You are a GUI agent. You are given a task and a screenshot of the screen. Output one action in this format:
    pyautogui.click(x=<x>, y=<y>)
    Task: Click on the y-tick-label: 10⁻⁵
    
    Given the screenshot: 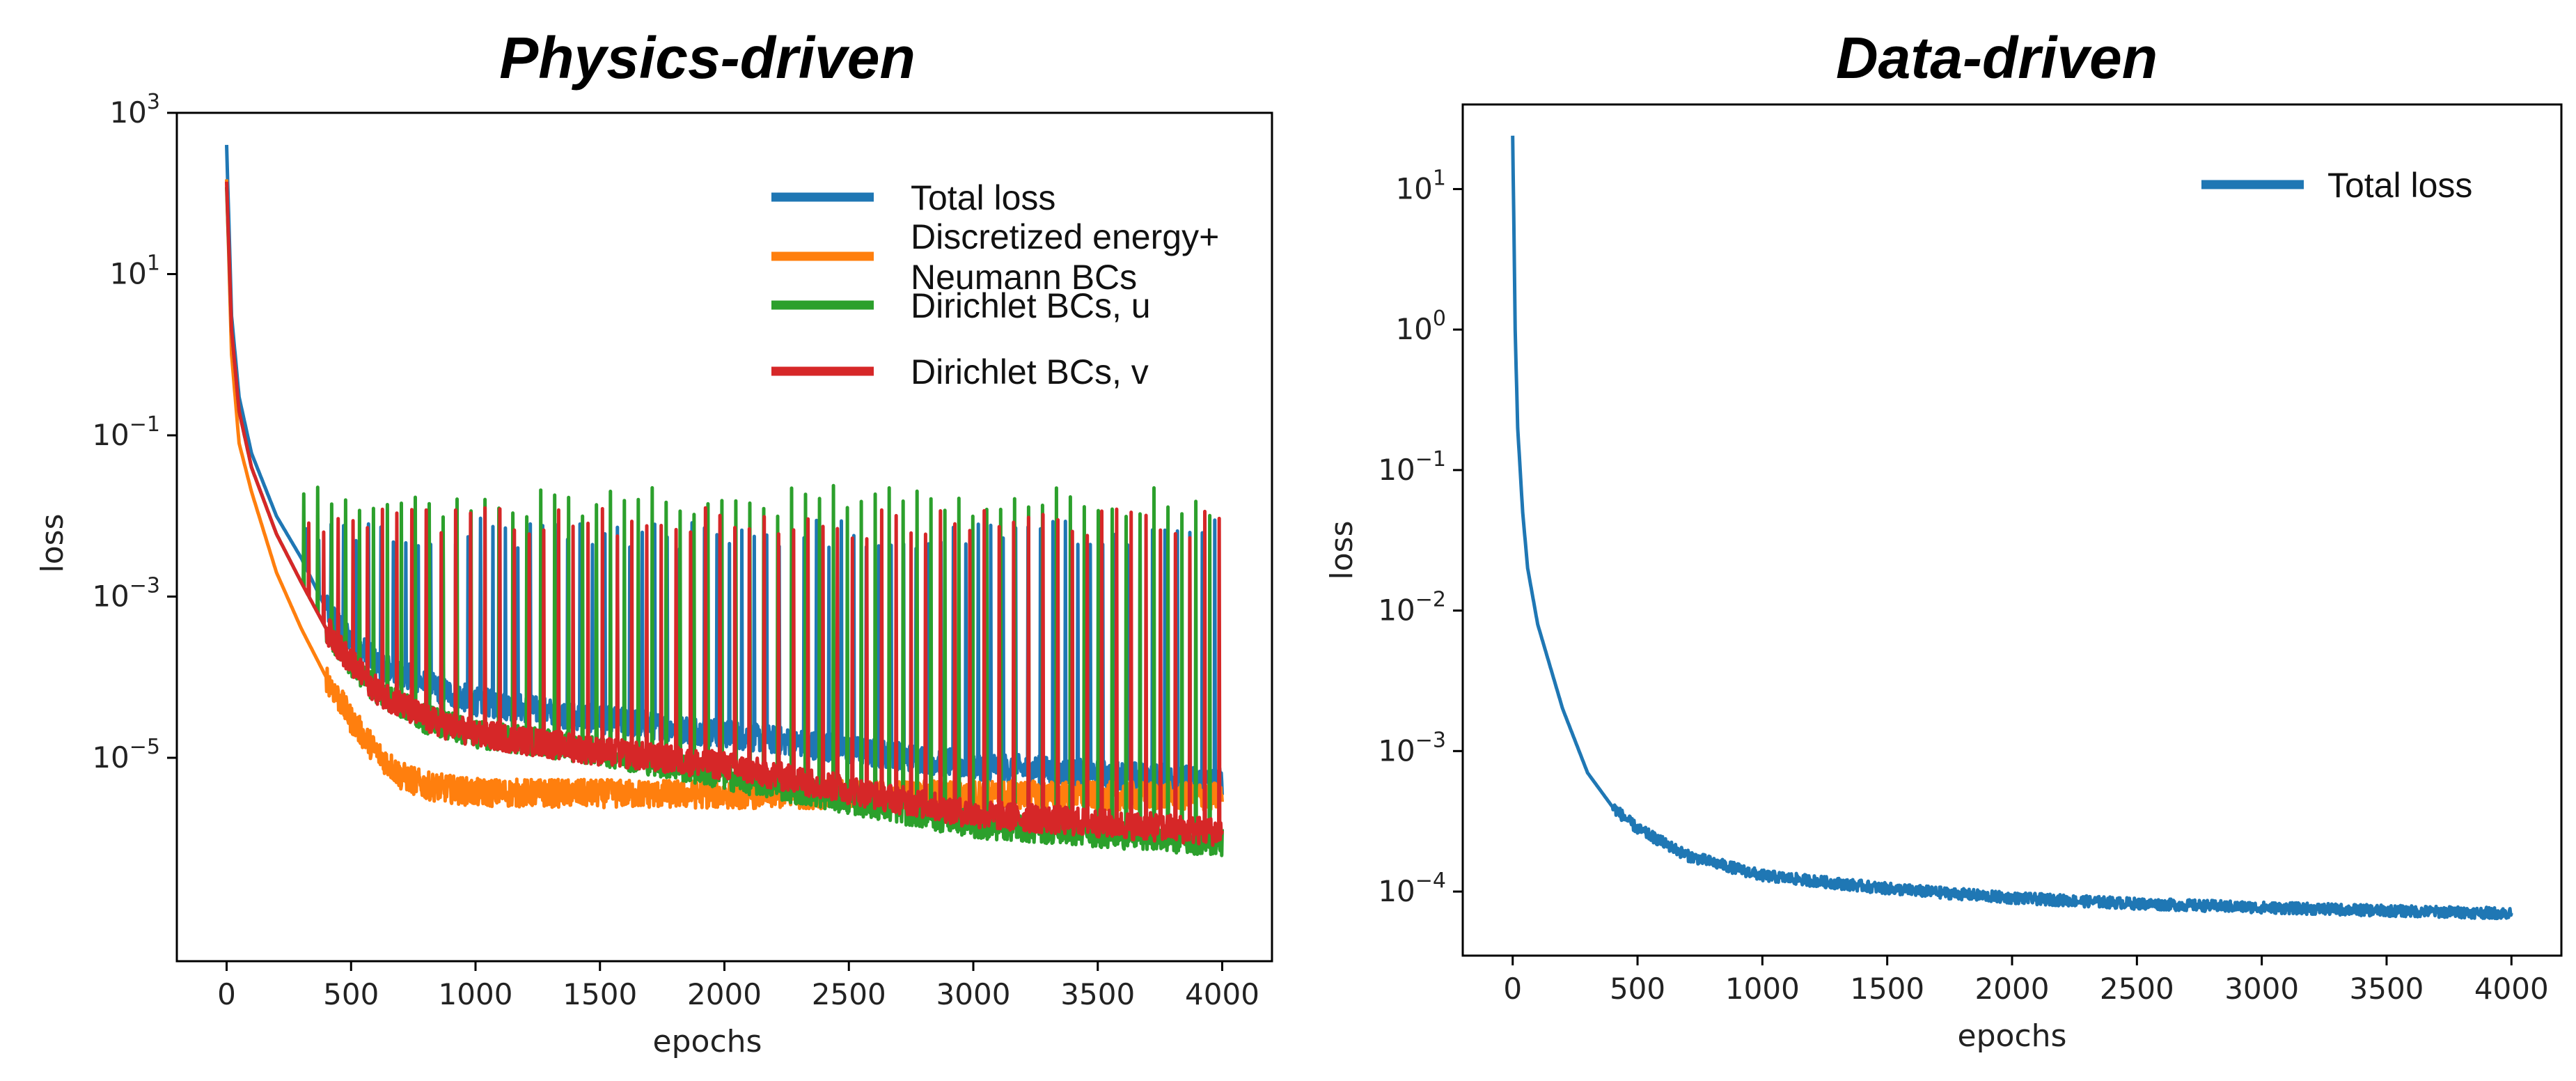 What is the action you would take?
    pyautogui.click(x=126, y=755)
    